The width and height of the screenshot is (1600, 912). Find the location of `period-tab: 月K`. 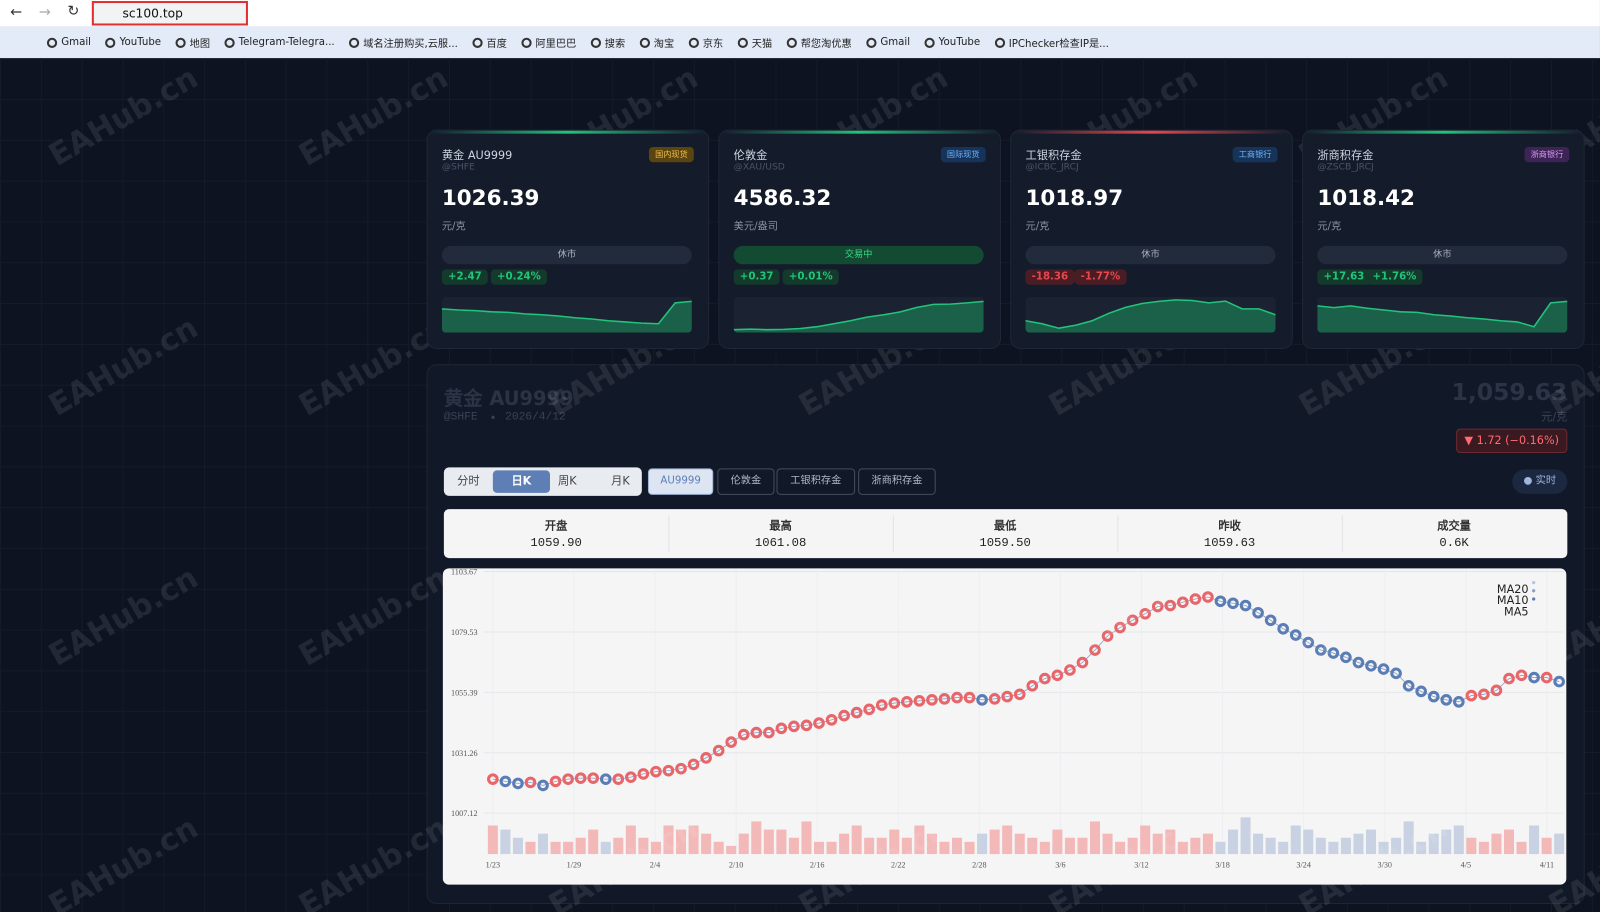

period-tab: 月K is located at coordinates (620, 481).